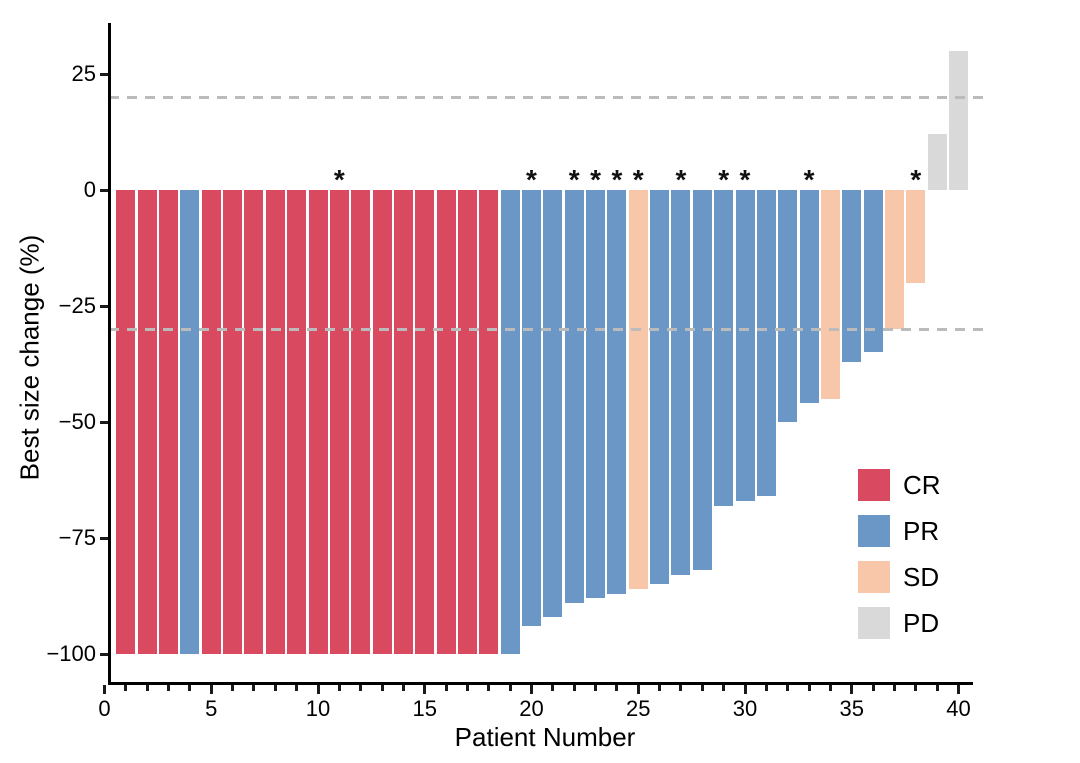 Image resolution: width=1080 pixels, height=763 pixels. I want to click on legend-label-cr: CR, so click(922, 485).